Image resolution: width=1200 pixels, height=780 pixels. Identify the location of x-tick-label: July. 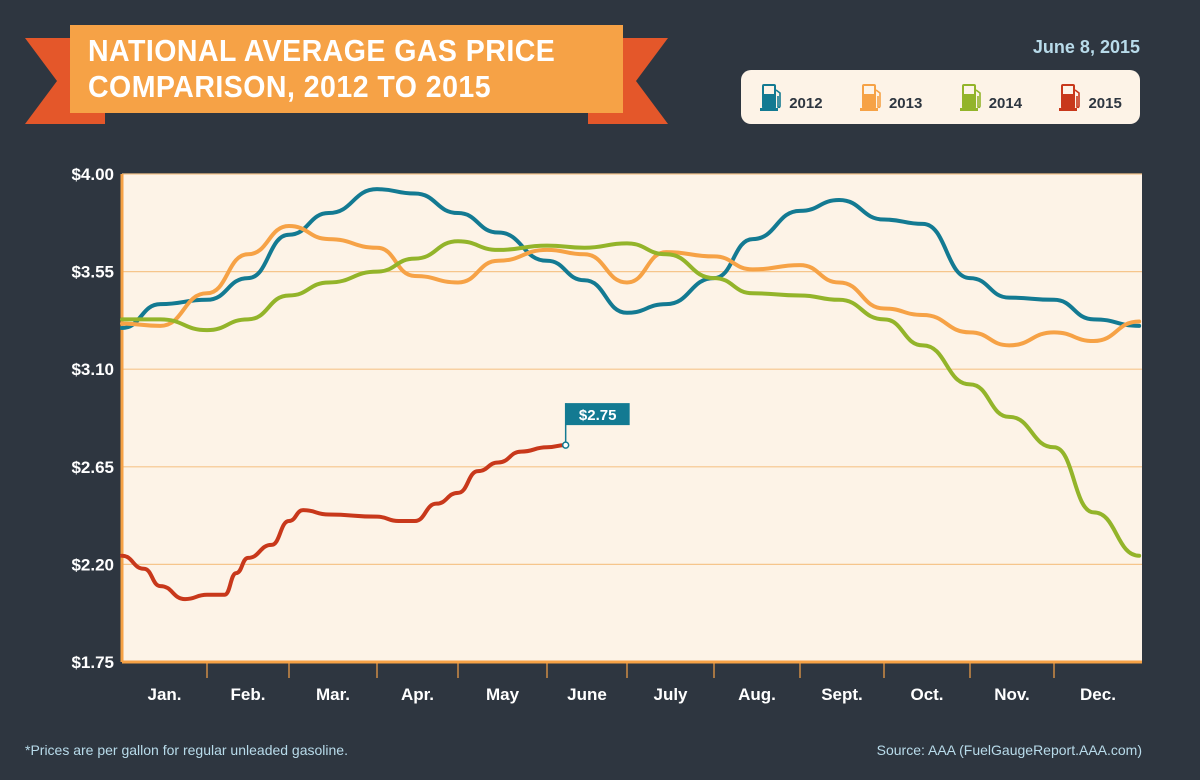
(670, 694).